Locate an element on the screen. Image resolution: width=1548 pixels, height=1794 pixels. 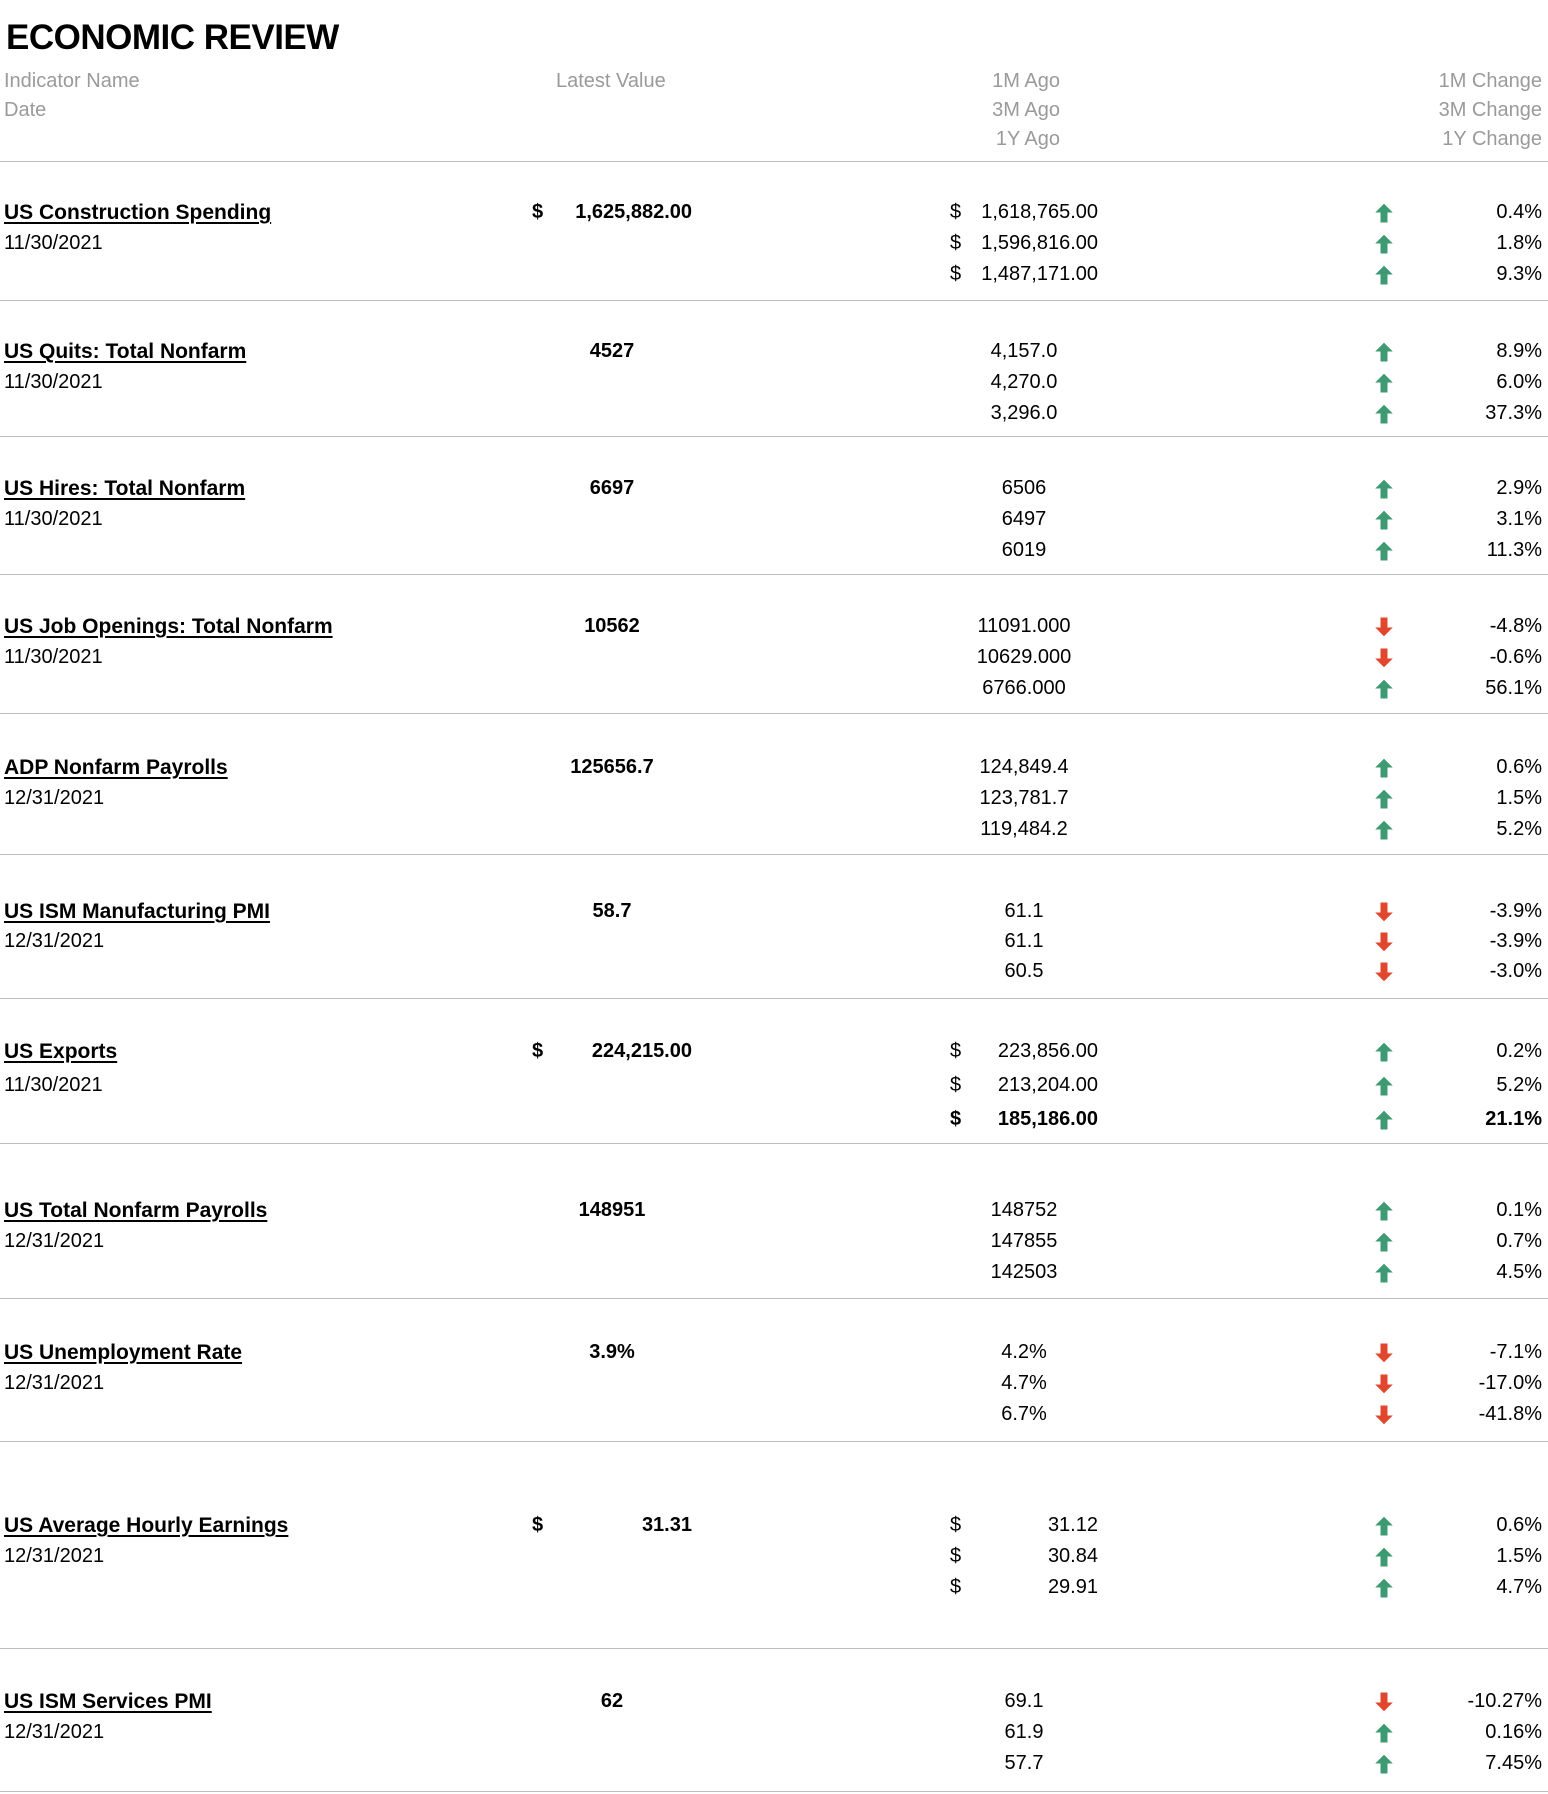
indicator-line: 12/31/2021 4.7% -17.0% is located at coordinates (774, 1383).